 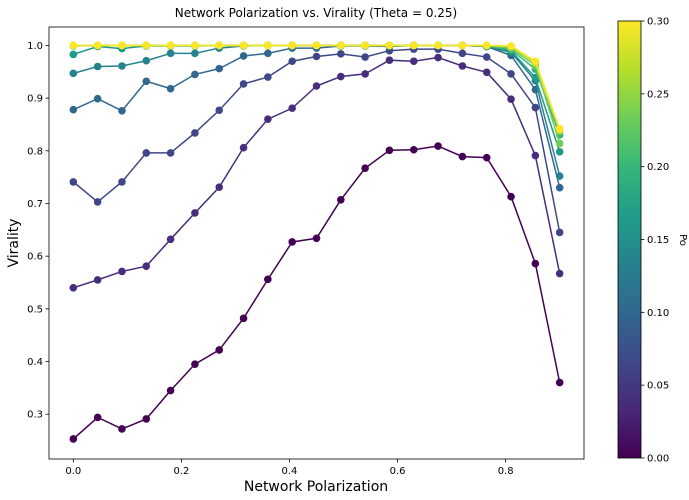 What do you see at coordinates (629, 239) in the screenshot?
I see `colorbar` at bounding box center [629, 239].